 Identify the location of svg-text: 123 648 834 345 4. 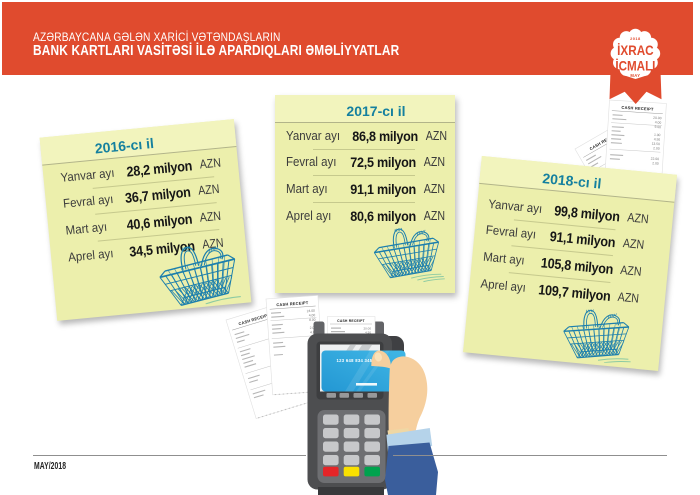
(357, 360).